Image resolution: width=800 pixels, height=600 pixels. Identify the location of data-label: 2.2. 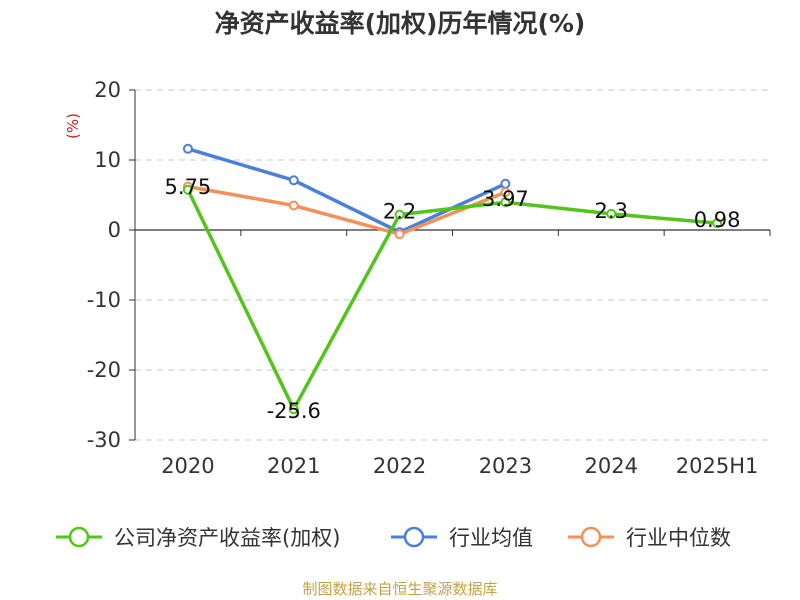
(399, 212).